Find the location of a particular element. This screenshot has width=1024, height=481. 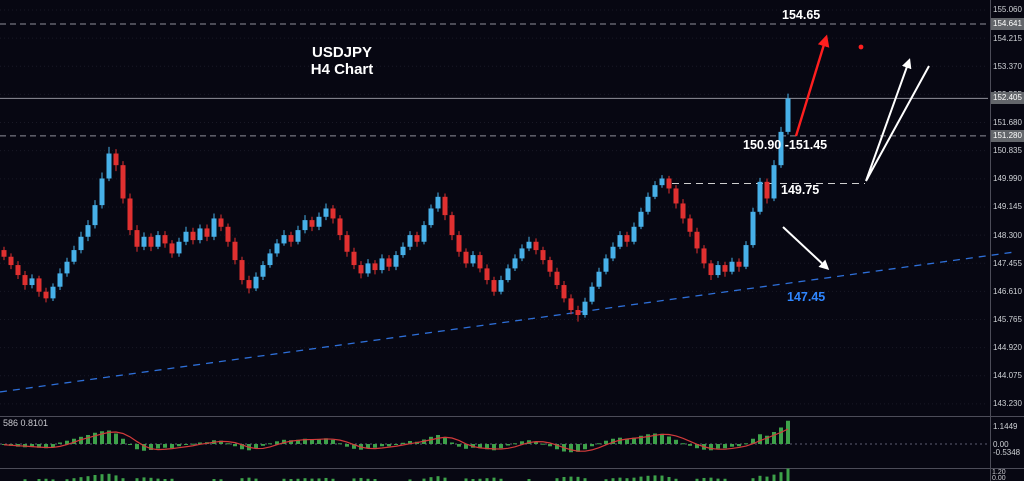

price-axis-label: 149.990 is located at coordinates (1007, 179).